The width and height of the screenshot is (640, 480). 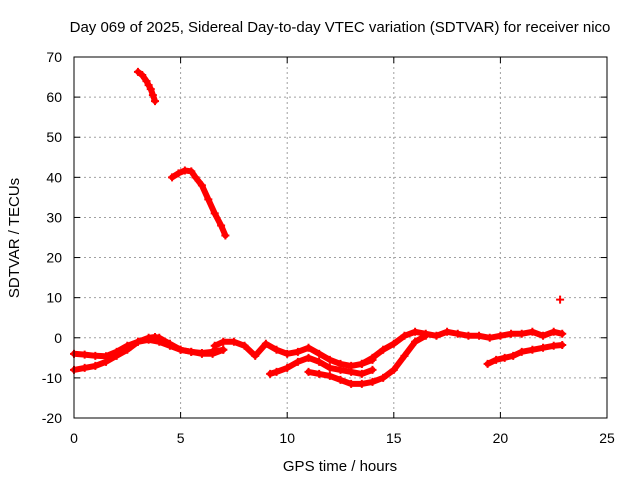 What do you see at coordinates (54, 97) in the screenshot?
I see `y-tick-label: 60` at bounding box center [54, 97].